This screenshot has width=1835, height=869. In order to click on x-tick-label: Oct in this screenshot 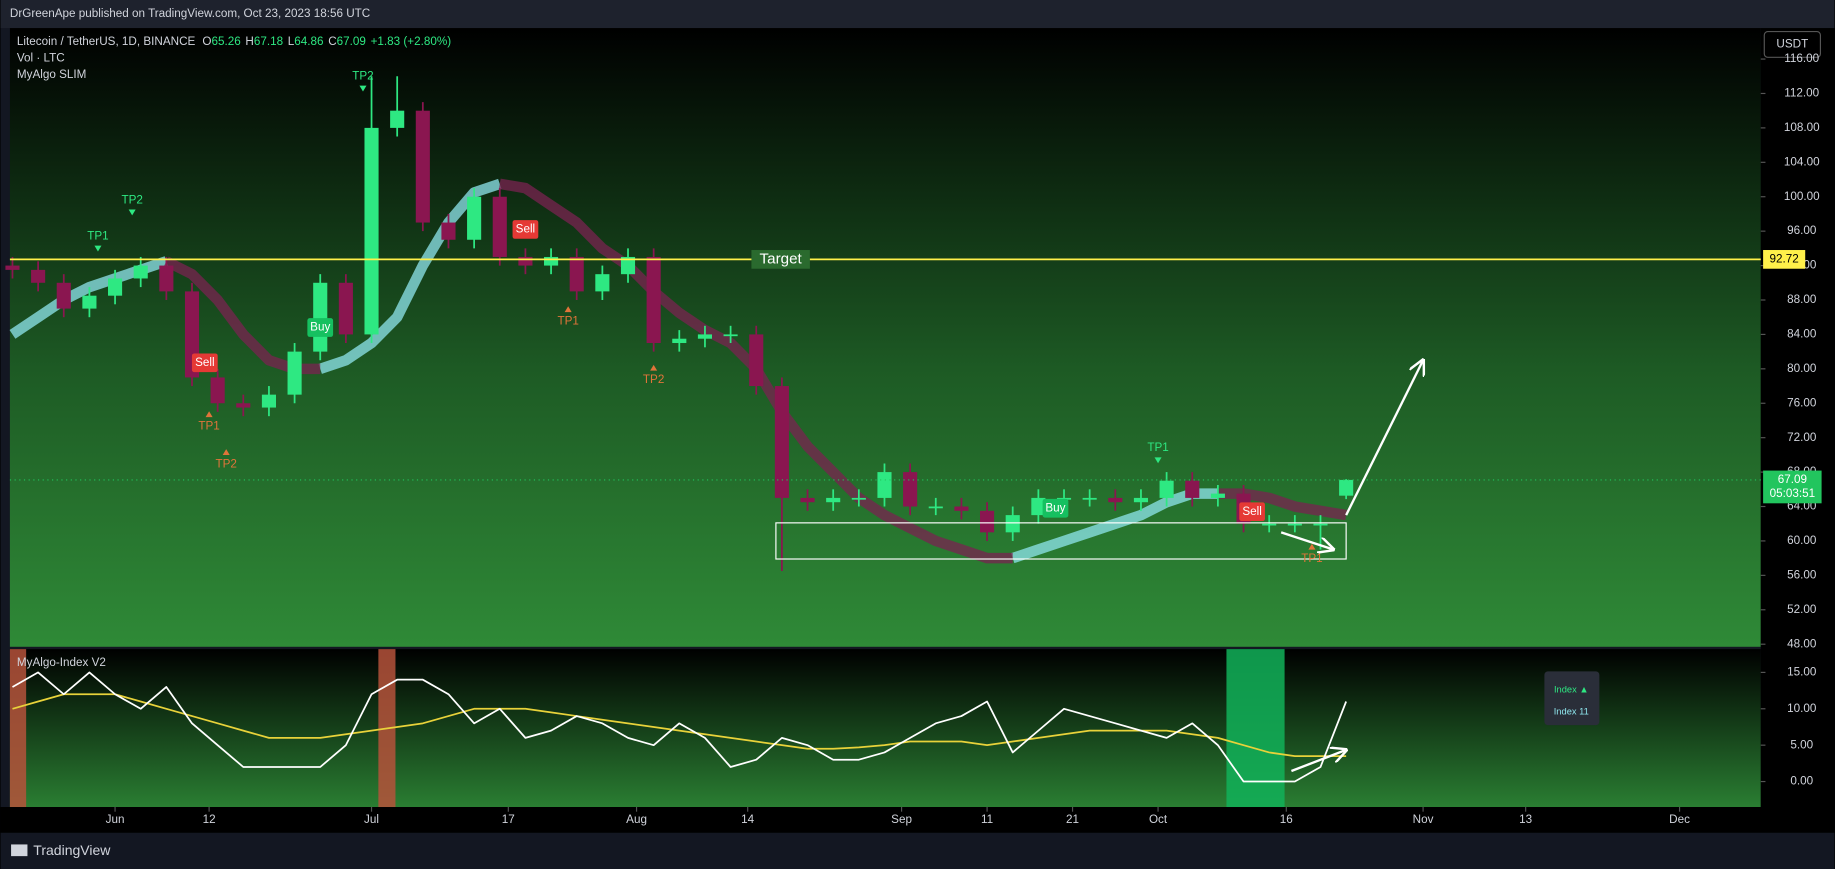, I will do `click(1158, 819)`.